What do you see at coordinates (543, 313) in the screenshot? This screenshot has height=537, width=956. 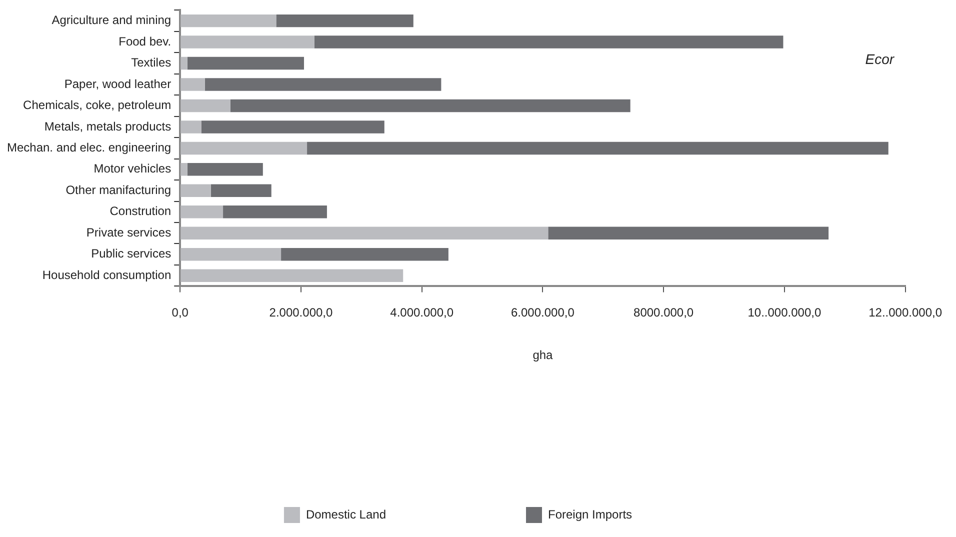 I see `x-tick-label: 6.000.000,0` at bounding box center [543, 313].